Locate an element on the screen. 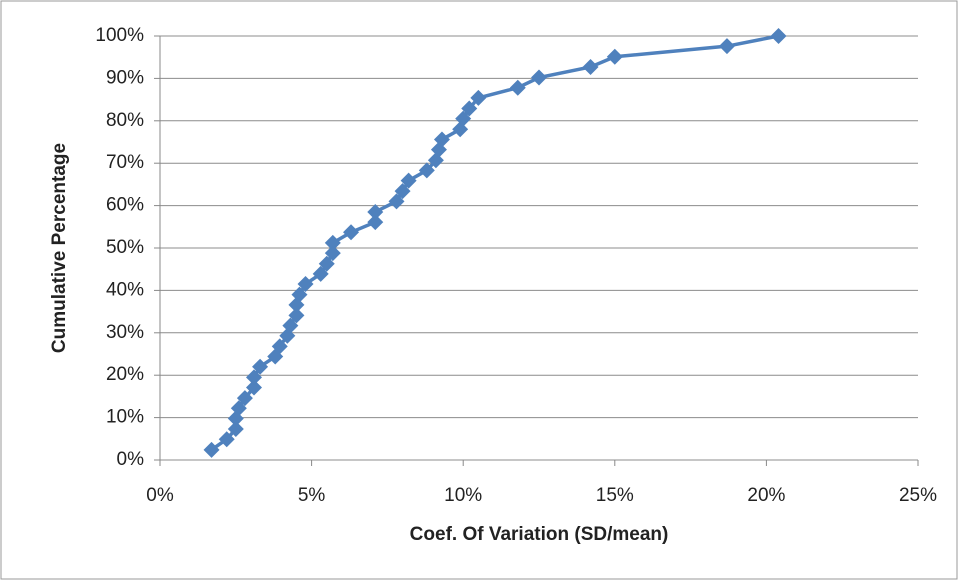 The width and height of the screenshot is (959, 582). x-tick-label: 25% is located at coordinates (918, 495).